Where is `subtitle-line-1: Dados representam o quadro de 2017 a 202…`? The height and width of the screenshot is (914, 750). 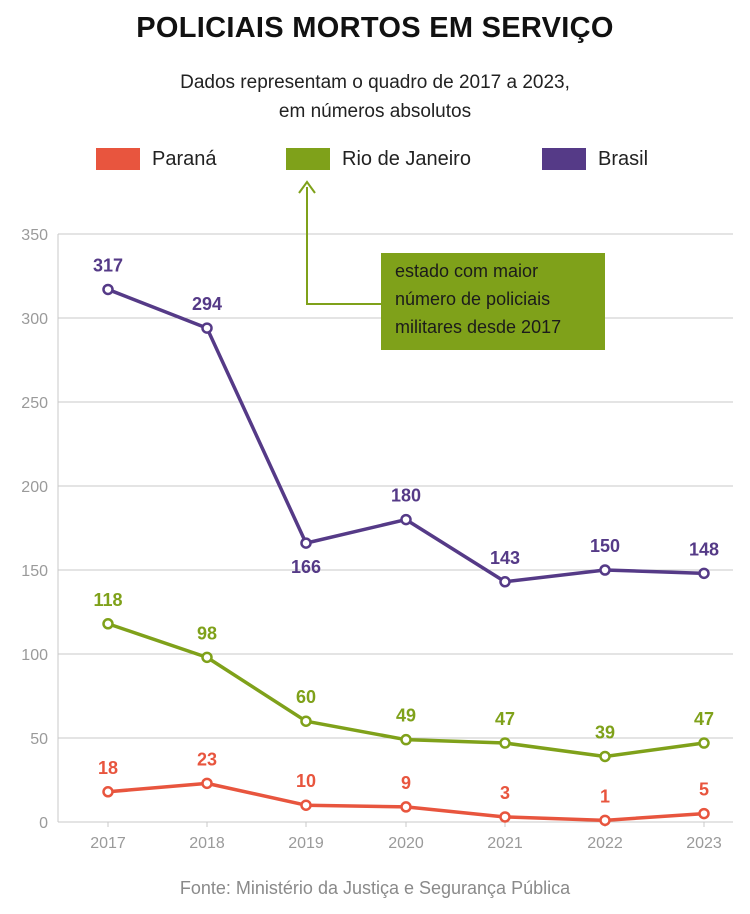 subtitle-line-1: Dados representam o quadro de 2017 a 202… is located at coordinates (375, 82).